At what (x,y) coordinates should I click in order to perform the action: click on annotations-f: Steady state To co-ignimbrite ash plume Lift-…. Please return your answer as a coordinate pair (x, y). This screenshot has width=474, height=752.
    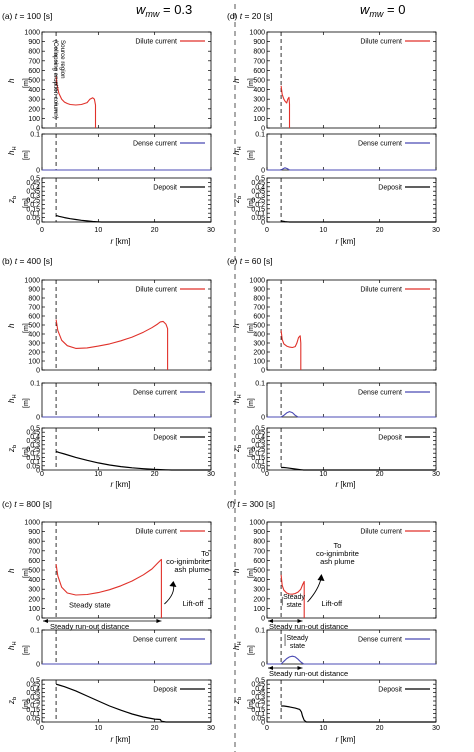
    Looking at the image, I should click on (313, 609).